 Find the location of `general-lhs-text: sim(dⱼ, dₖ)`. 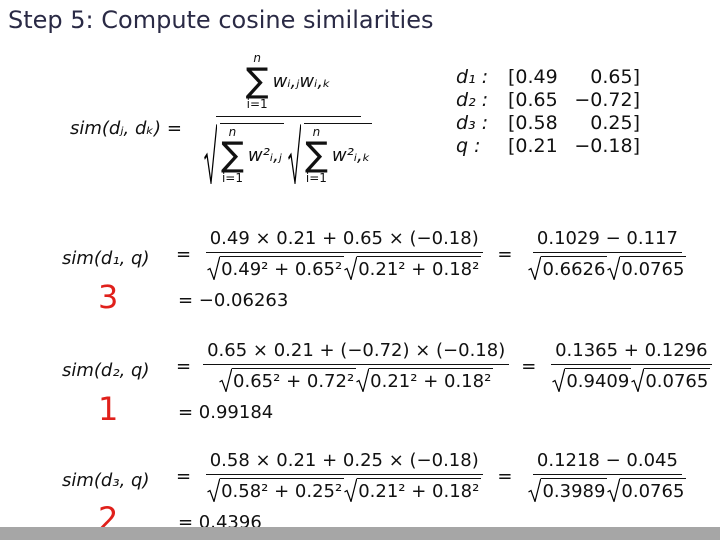

general-lhs-text: sim(dⱼ, dₖ) is located at coordinates (116, 128).